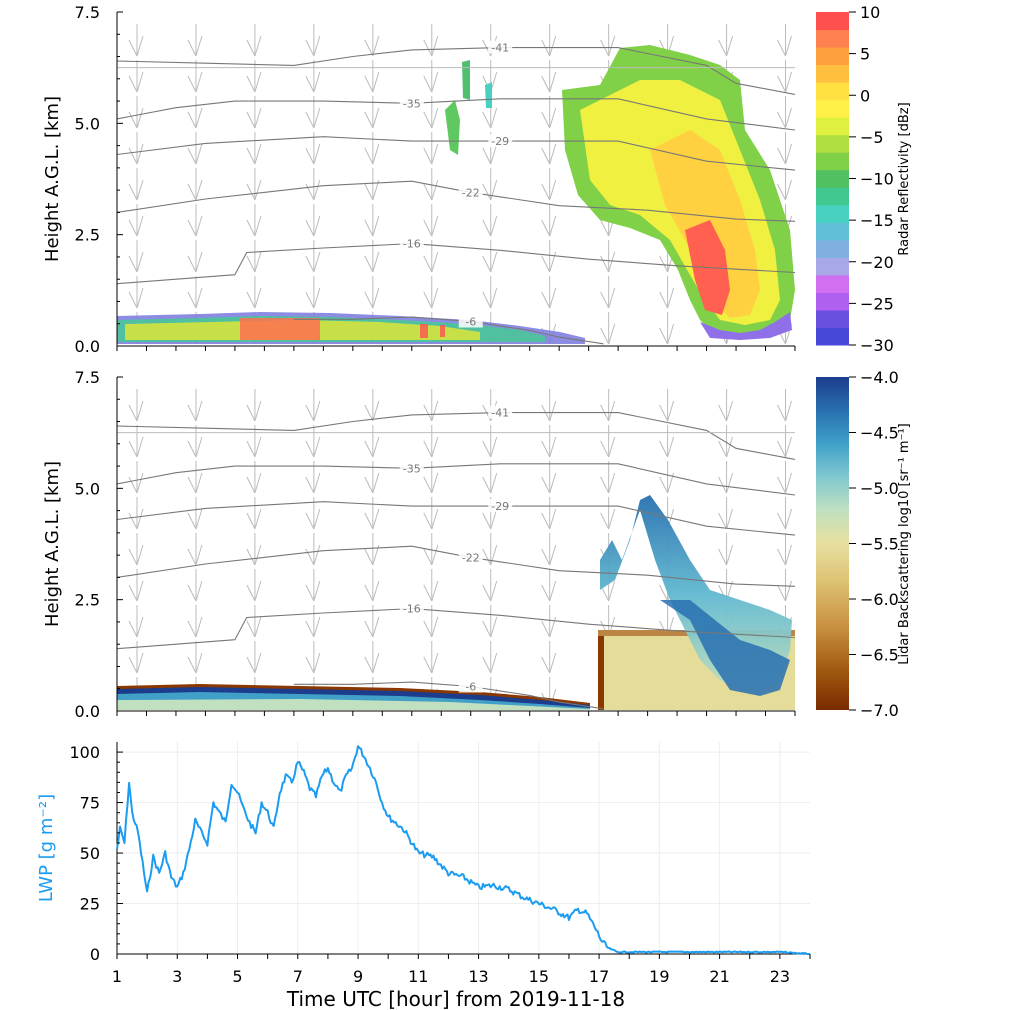  Describe the element at coordinates (780, 976) in the screenshot. I see `x-tick-label: 23` at that location.